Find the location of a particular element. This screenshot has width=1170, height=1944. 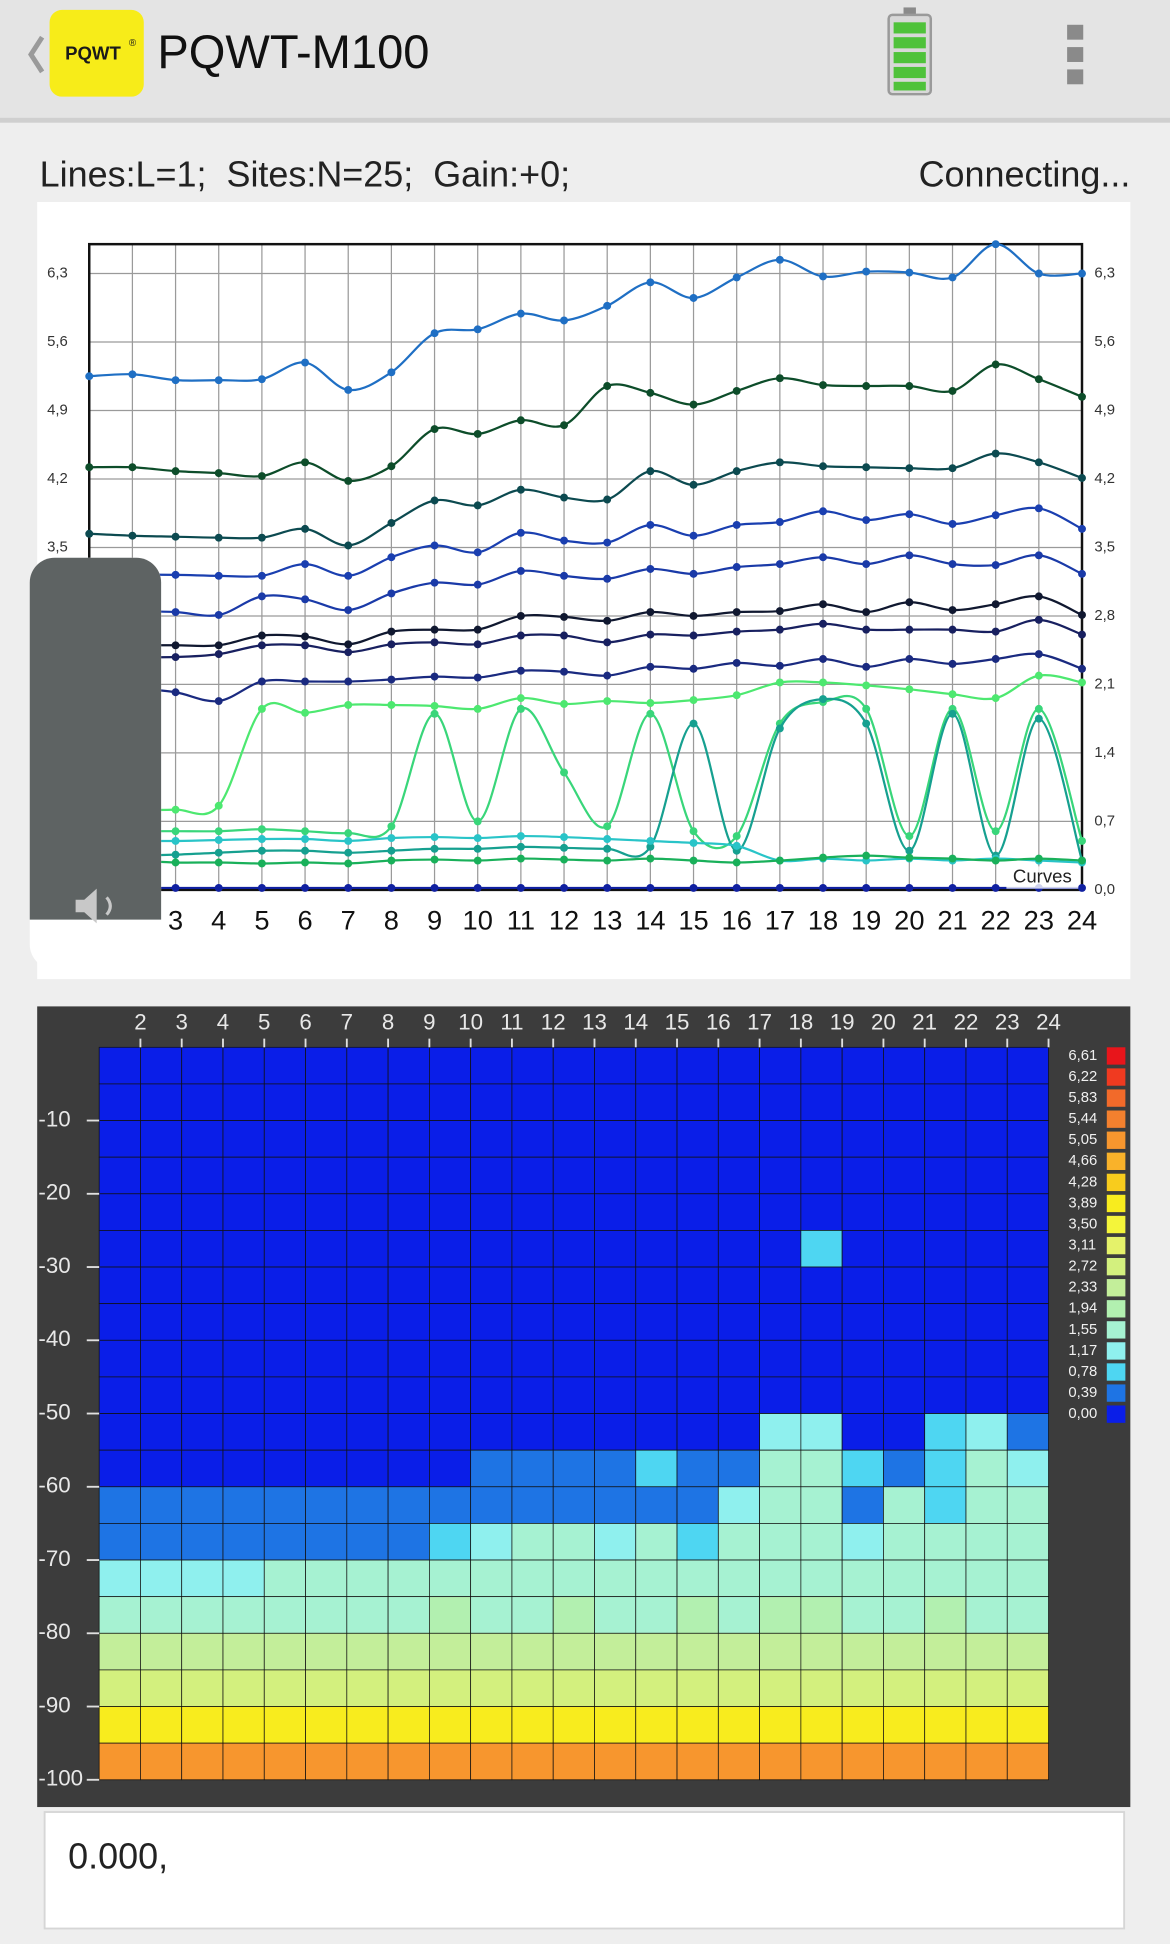

x-tick-label: 21 is located at coordinates (952, 919).